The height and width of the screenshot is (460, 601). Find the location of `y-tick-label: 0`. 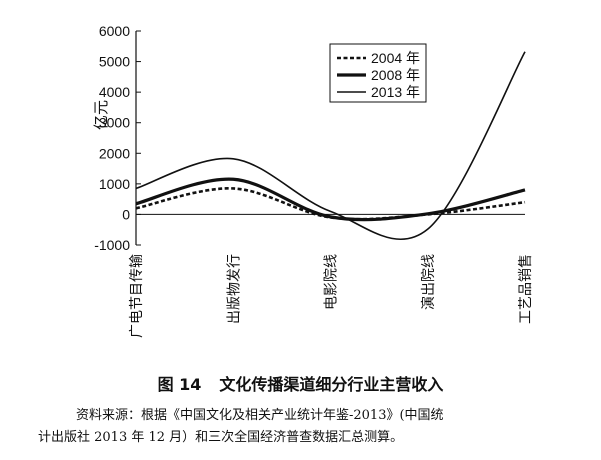

y-tick-label: 0 is located at coordinates (126, 214).